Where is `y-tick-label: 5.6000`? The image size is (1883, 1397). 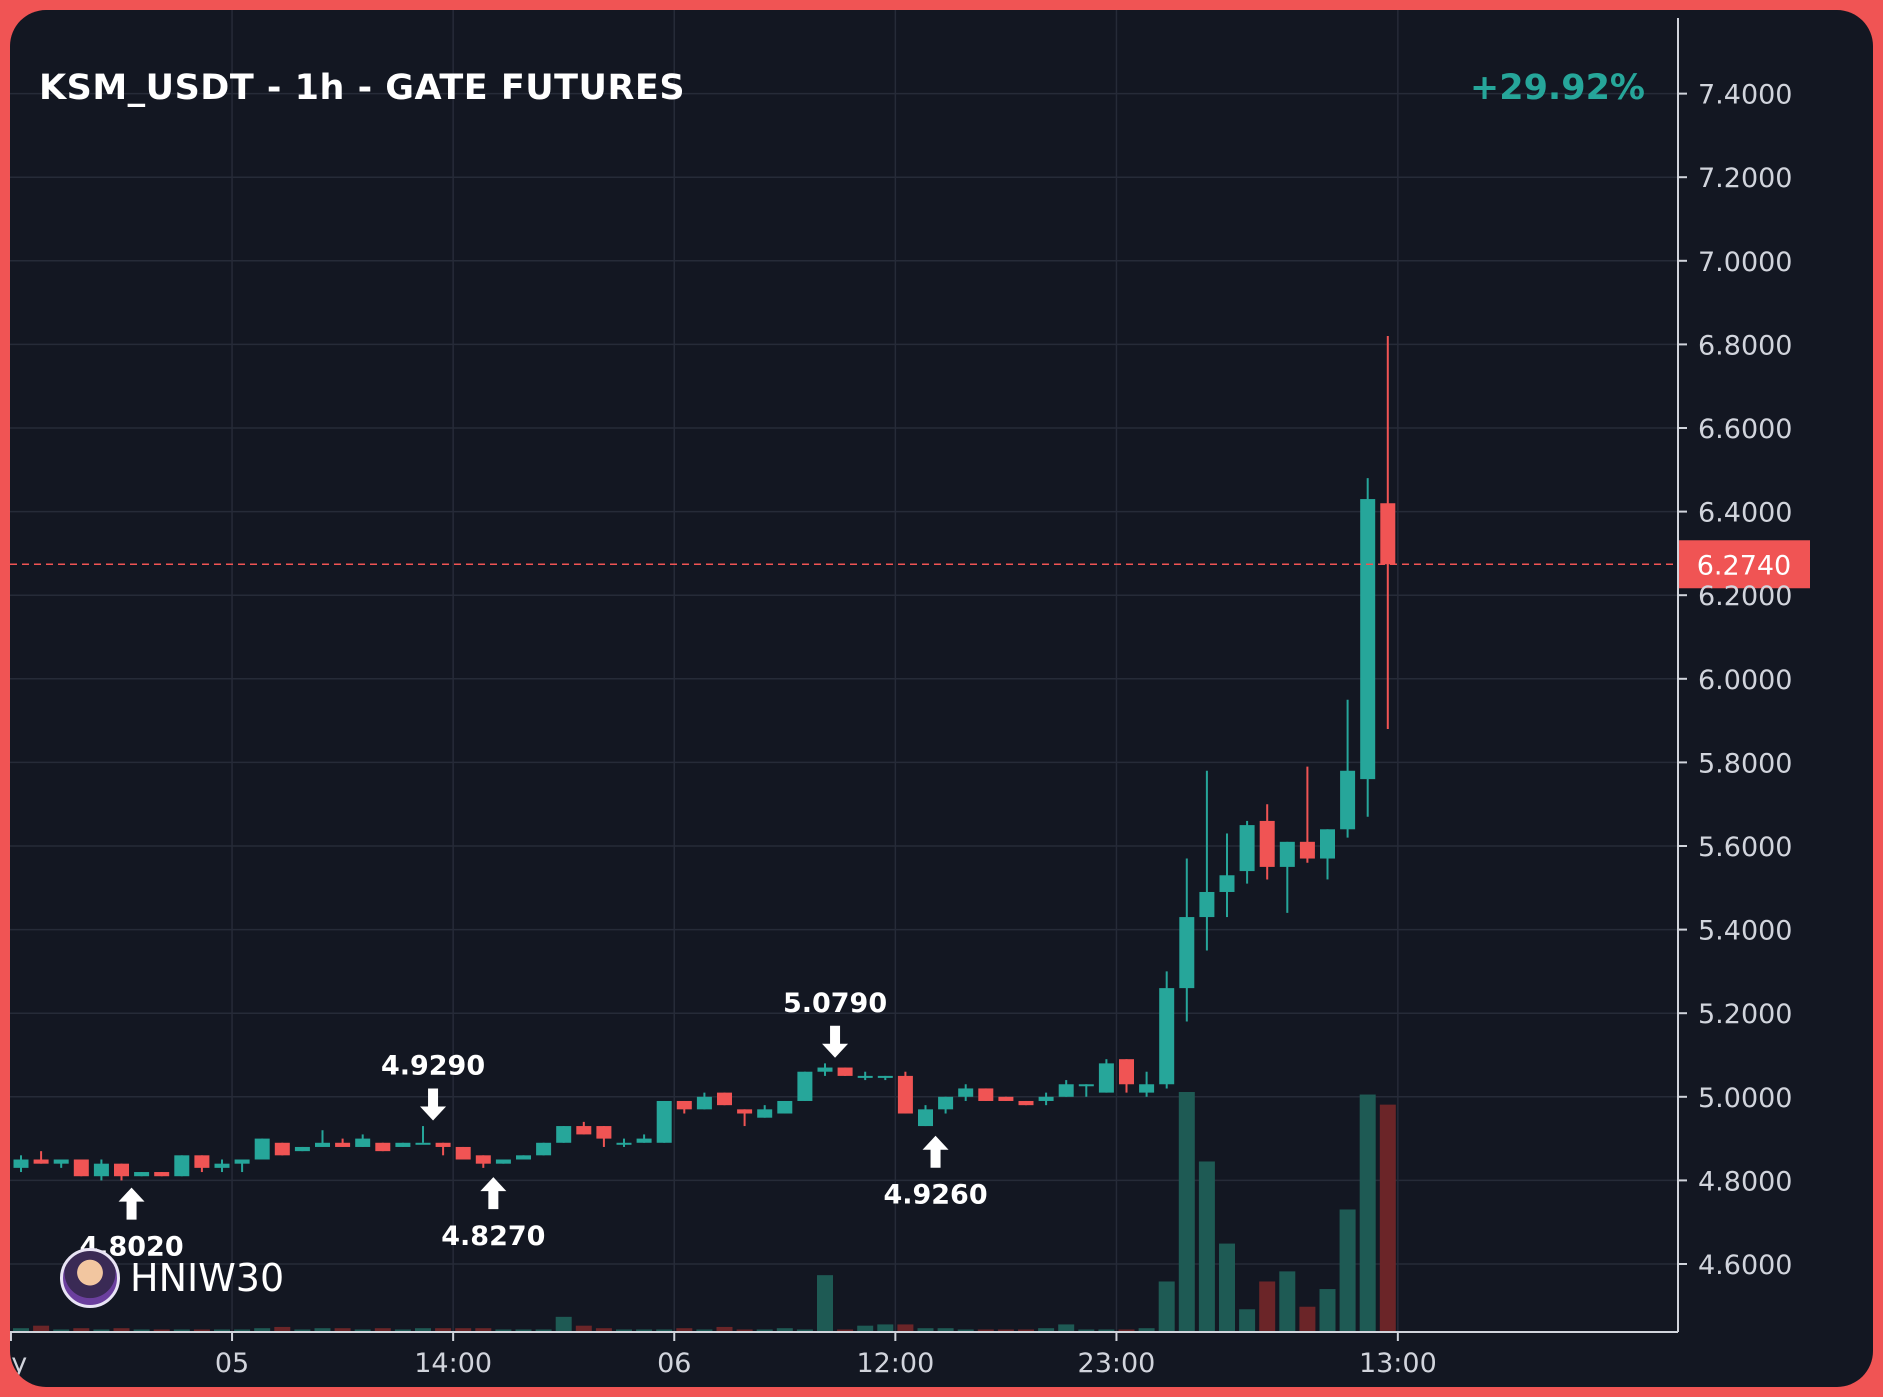
y-tick-label: 5.6000 is located at coordinates (1745, 847).